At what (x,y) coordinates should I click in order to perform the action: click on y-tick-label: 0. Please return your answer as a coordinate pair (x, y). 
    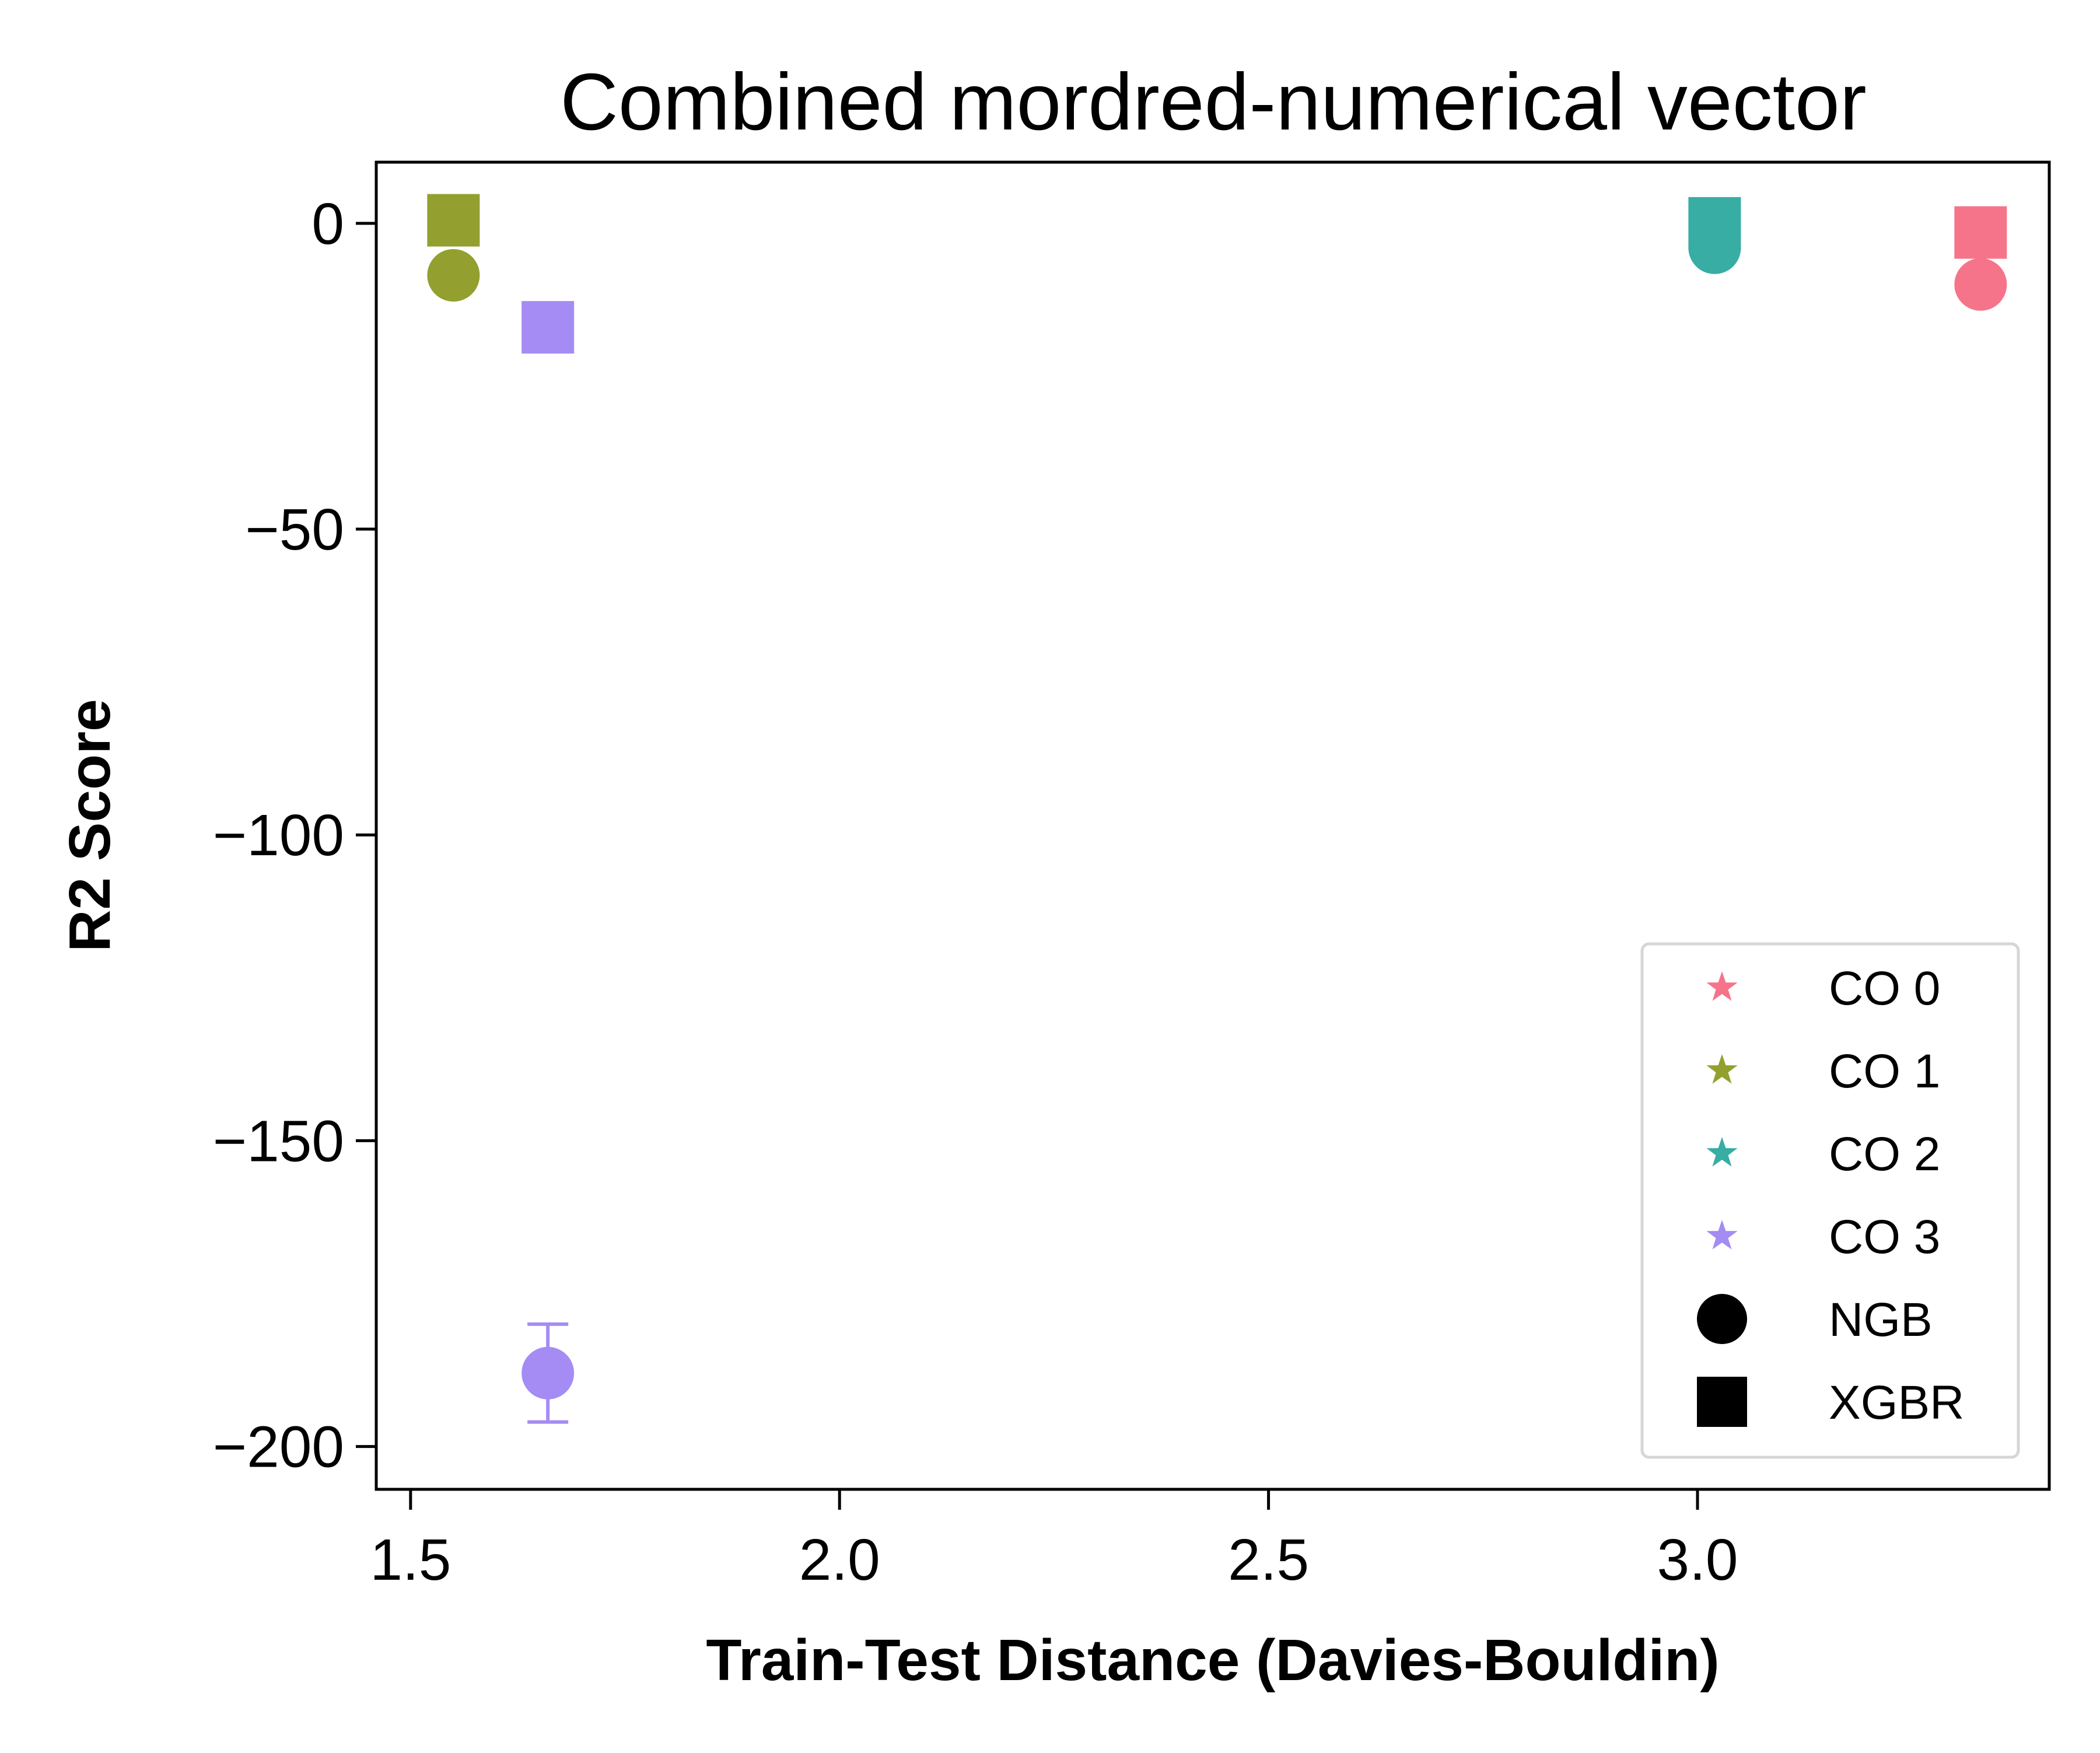
    Looking at the image, I should click on (328, 224).